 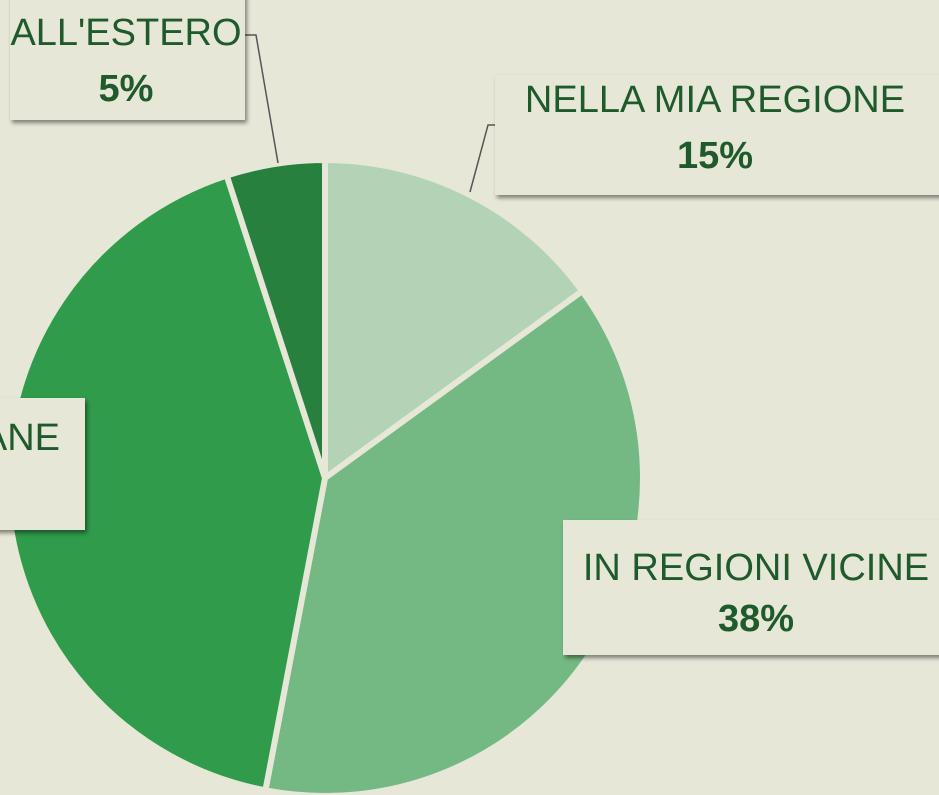 What do you see at coordinates (715, 100) in the screenshot?
I see `category-label: NELLA MIA REGIONE` at bounding box center [715, 100].